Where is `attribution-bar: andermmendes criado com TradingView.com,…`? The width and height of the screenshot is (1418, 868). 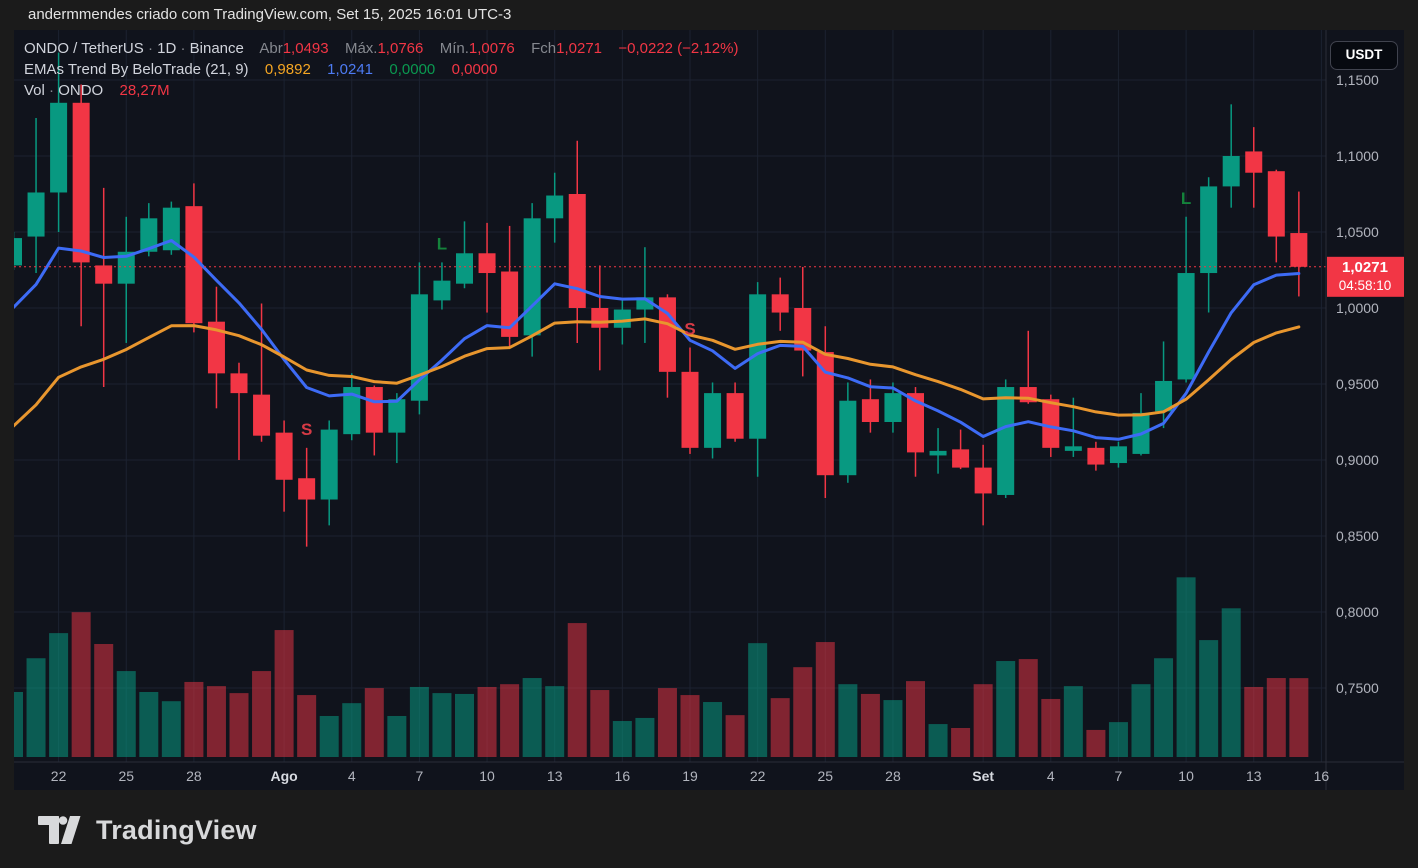
attribution-bar: andermmendes criado com TradingView.com,… is located at coordinates (709, 15).